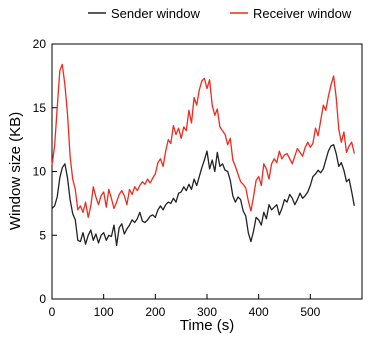 The image size is (376, 337). Describe the element at coordinates (40, 108) in the screenshot. I see `y-tick-label: 15` at that location.